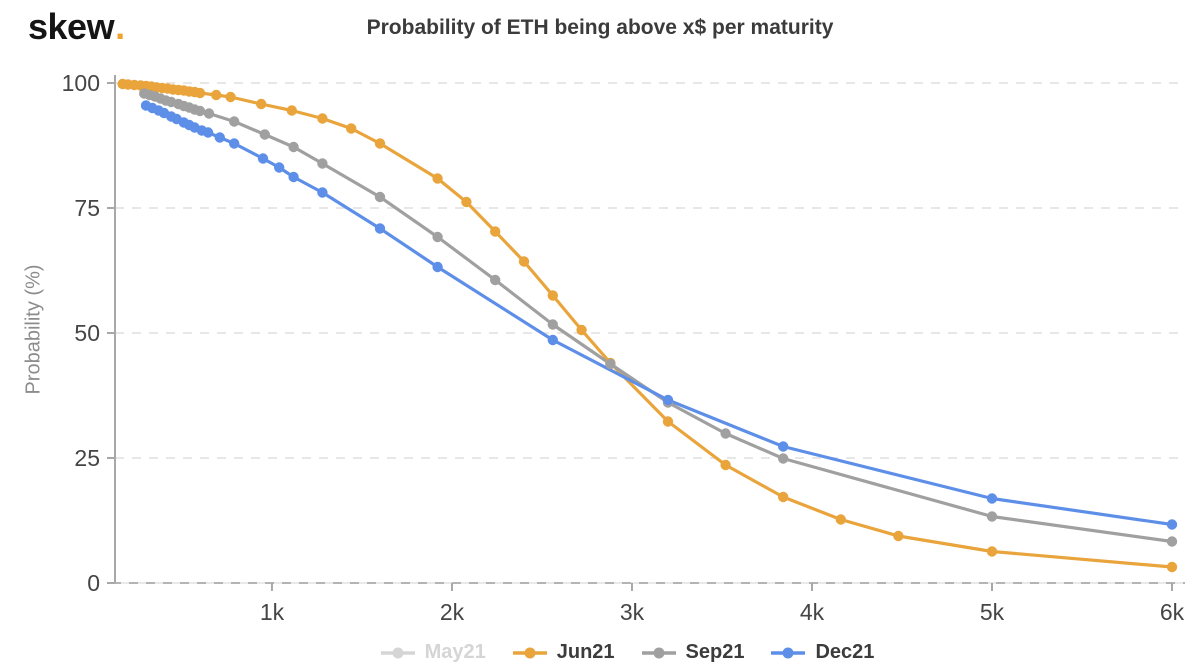 This screenshot has width=1200, height=670. What do you see at coordinates (81, 83) in the screenshot?
I see `y-tick-label: 100` at bounding box center [81, 83].